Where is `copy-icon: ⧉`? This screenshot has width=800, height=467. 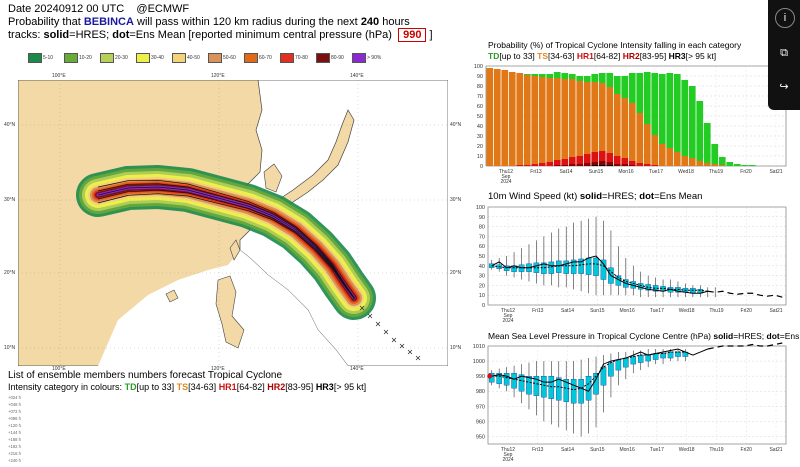 copy-icon: ⧉ is located at coordinates (784, 53).